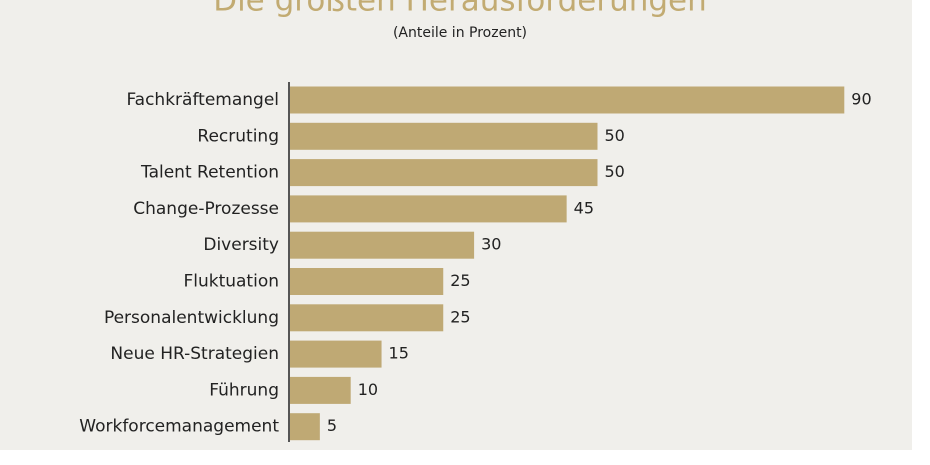  Describe the element at coordinates (584, 207) in the screenshot. I see `value-label: 45` at that location.